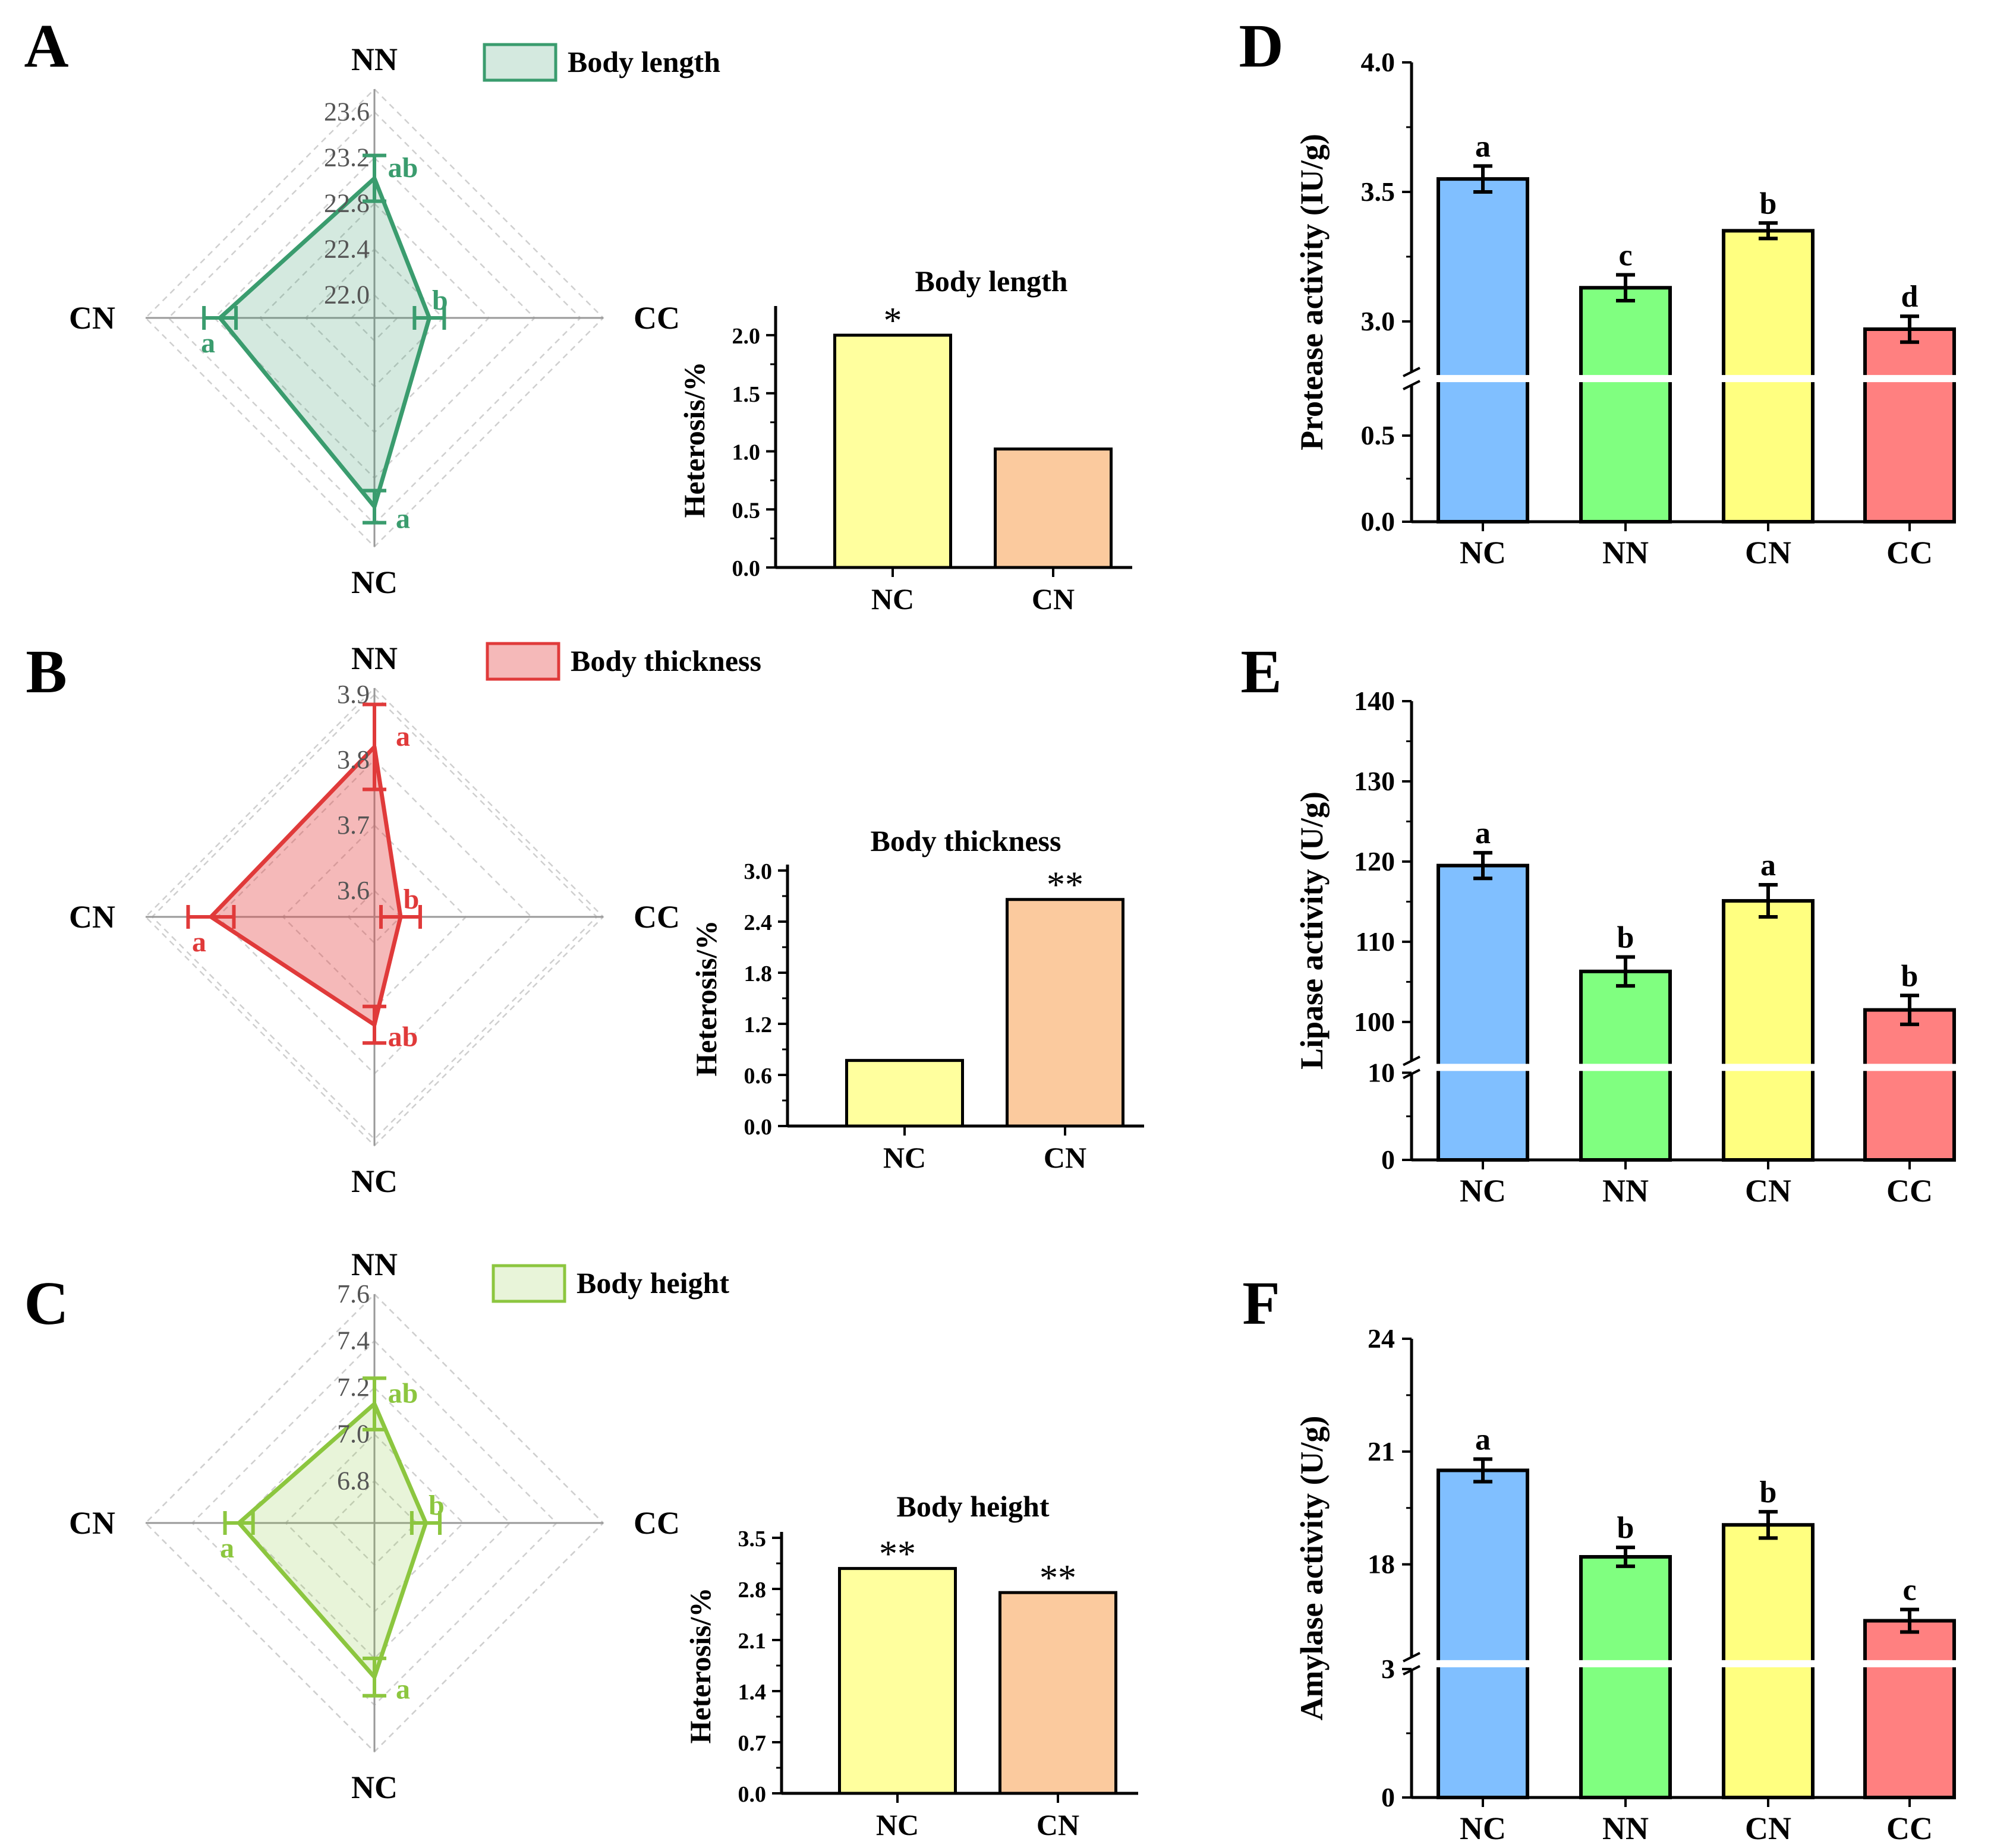  What do you see at coordinates (752, 1692) in the screenshot?
I see `y-tick-label: 1.4` at bounding box center [752, 1692].